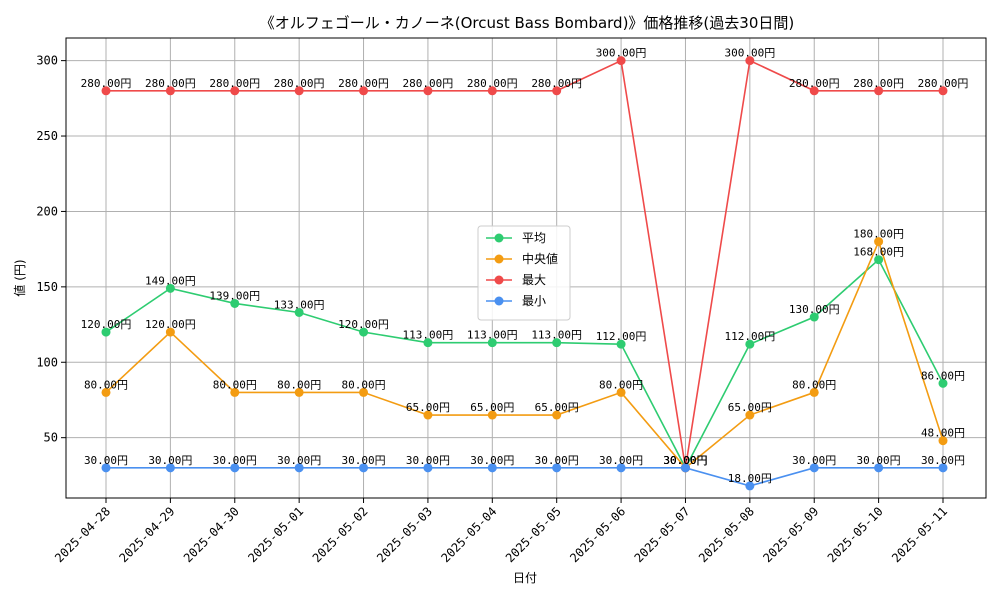 The width and height of the screenshot is (1000, 600). What do you see at coordinates (51, 249) in the screenshot?
I see `y-axis-ticks: 50 100 150 200 250 300` at bounding box center [51, 249].